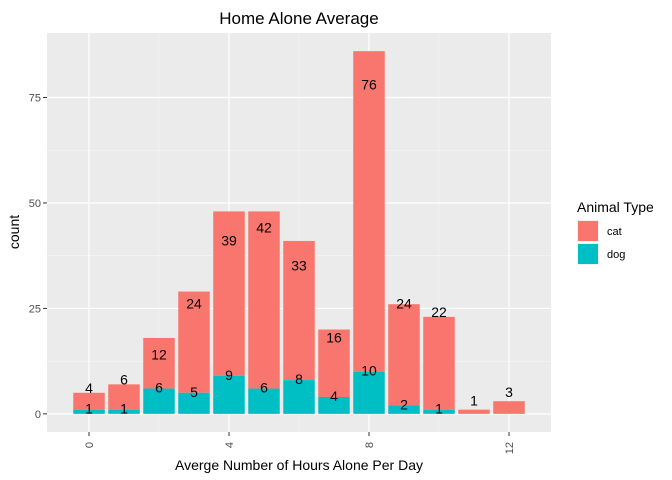 The image size is (672, 480). Describe the element at coordinates (474, 401) in the screenshot. I see `data-label-cat: 1` at that location.